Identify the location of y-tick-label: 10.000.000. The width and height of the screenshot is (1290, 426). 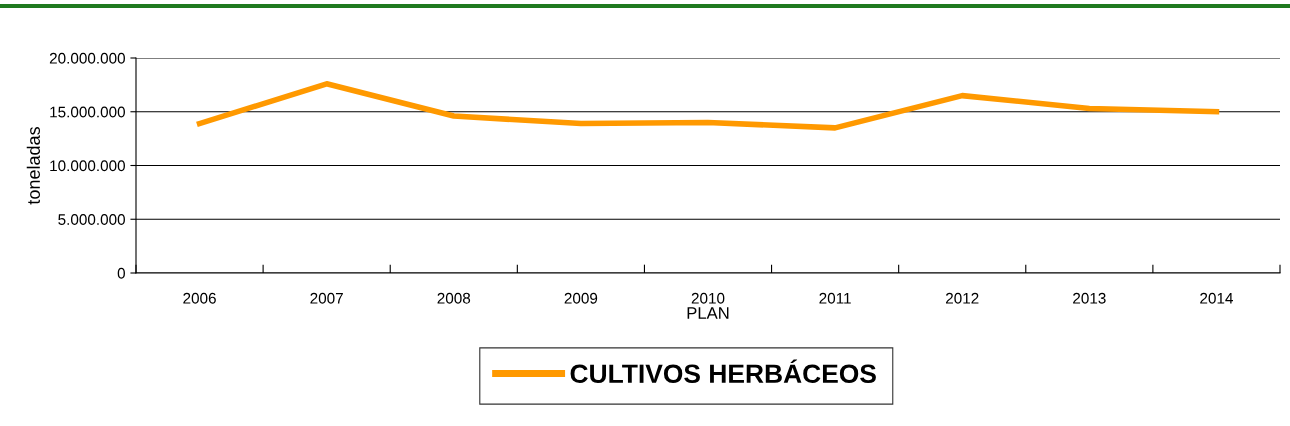
(87, 166).